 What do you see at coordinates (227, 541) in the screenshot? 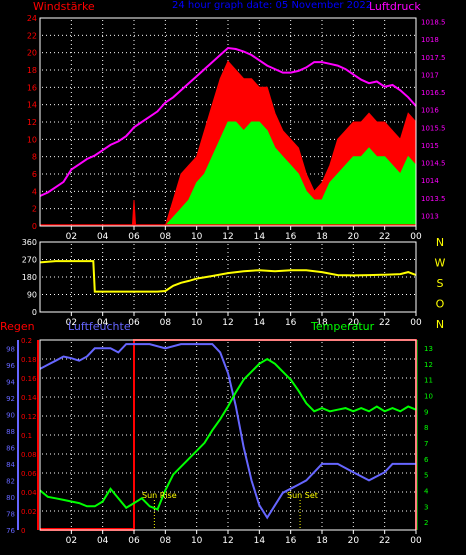
I see `climate-x-tick-label: 12` at bounding box center [227, 541].